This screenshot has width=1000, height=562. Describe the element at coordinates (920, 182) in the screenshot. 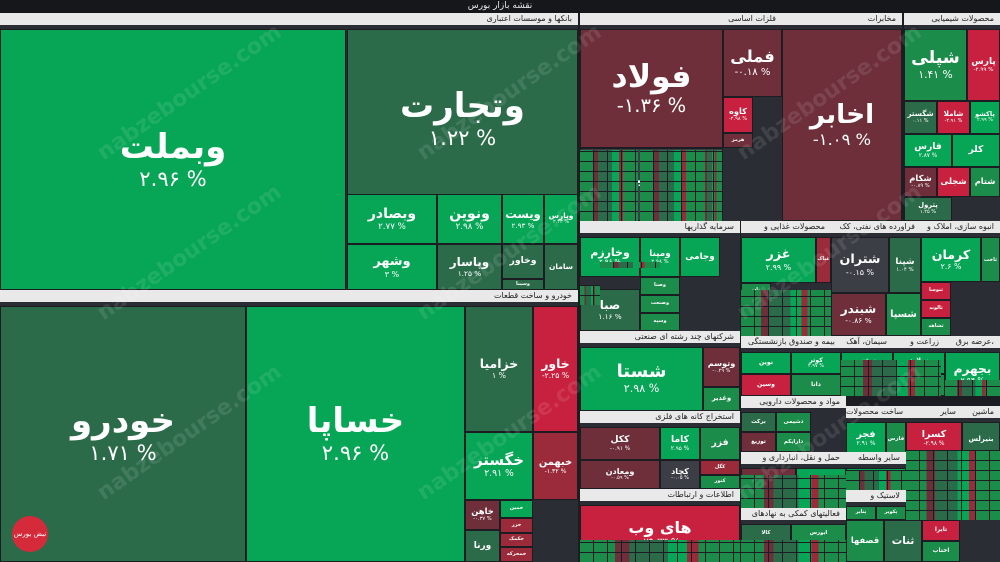

I see `stock-tile: شکام -۰.۸۹ %` at that location.